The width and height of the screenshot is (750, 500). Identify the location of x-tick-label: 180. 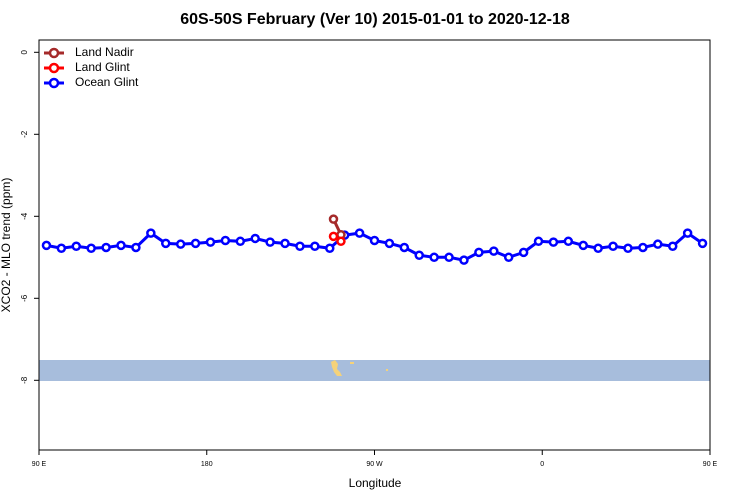
(207, 464).